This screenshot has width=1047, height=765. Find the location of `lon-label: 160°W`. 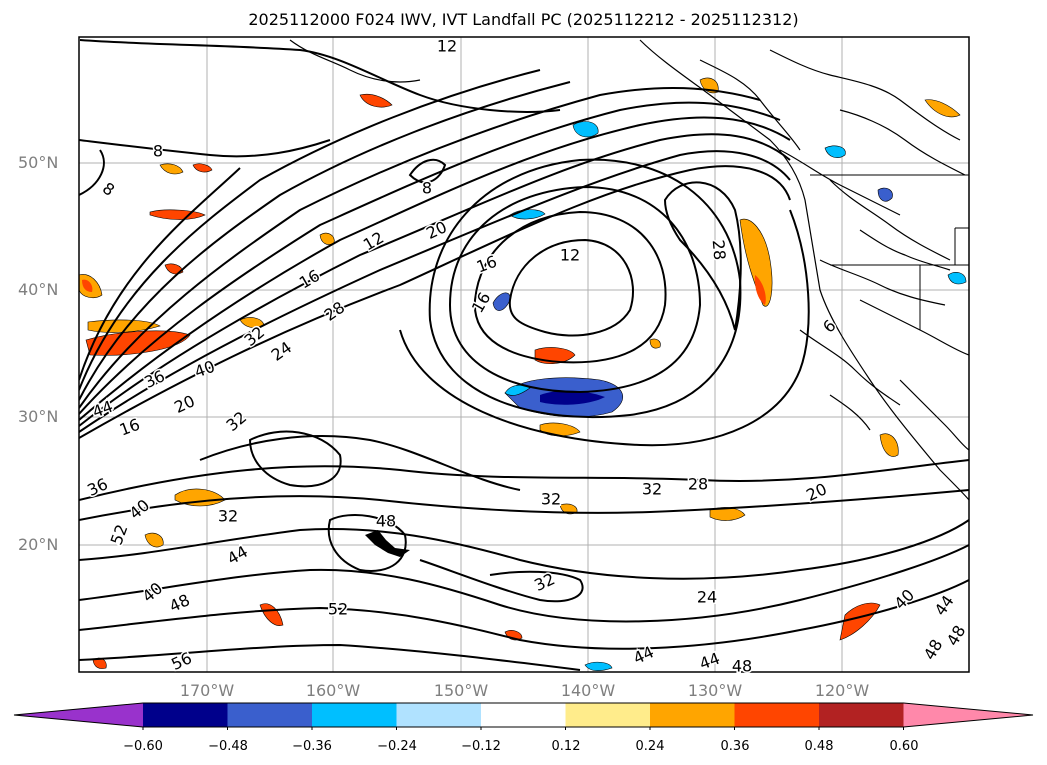

lon-label: 160°W is located at coordinates (333, 690).